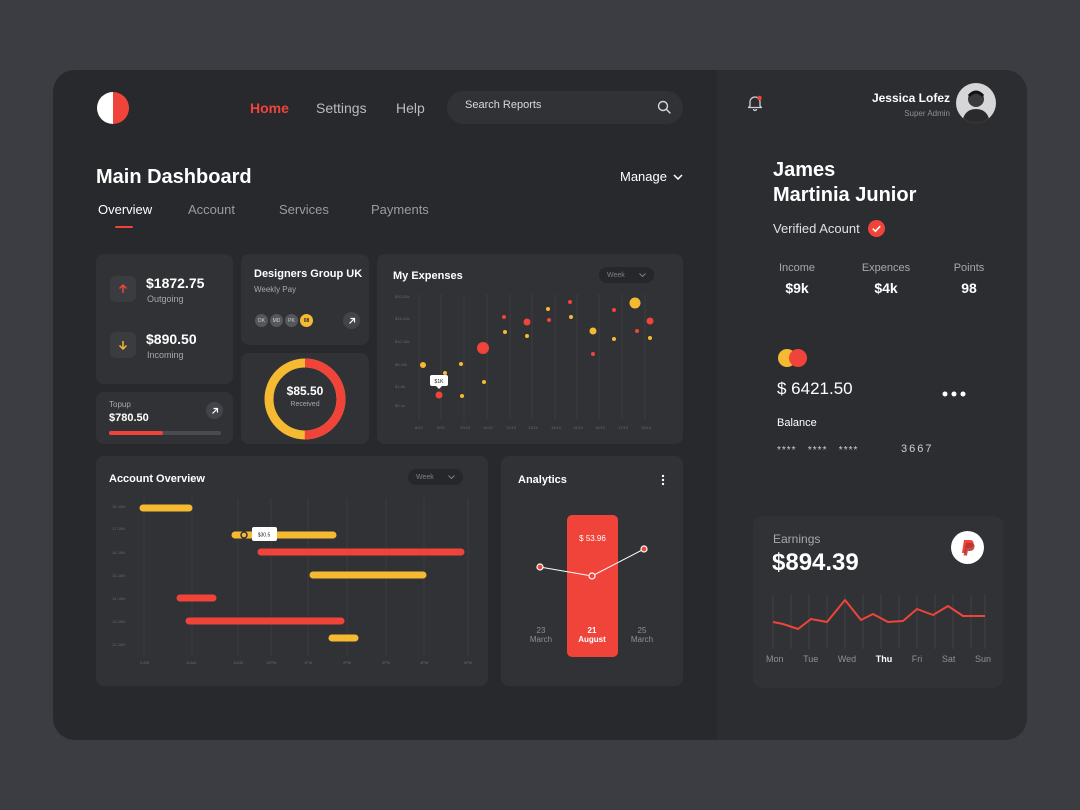  Describe the element at coordinates (845, 195) in the screenshot. I see `profile-last-name: Martinia Junior` at that location.